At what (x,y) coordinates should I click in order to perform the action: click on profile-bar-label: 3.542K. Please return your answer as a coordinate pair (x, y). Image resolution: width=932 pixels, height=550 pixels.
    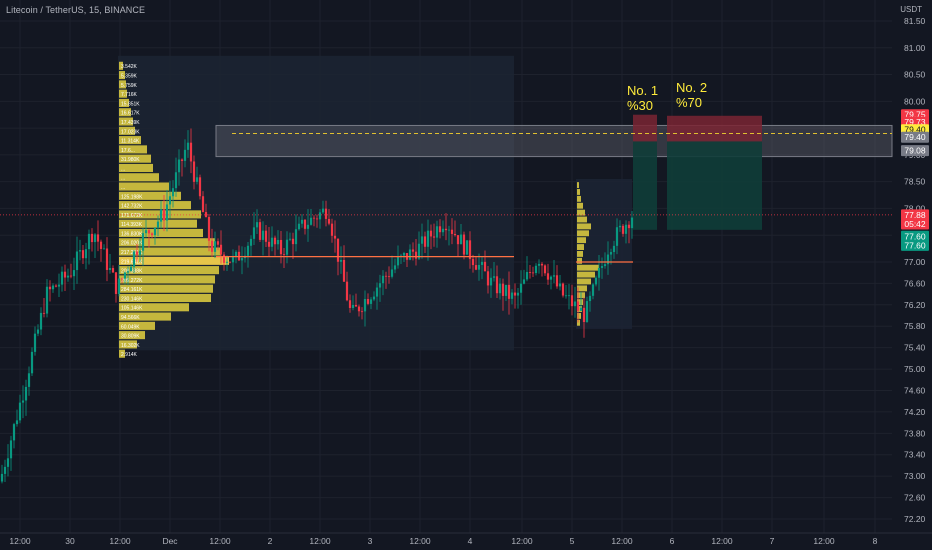
    Looking at the image, I should click on (129, 67).